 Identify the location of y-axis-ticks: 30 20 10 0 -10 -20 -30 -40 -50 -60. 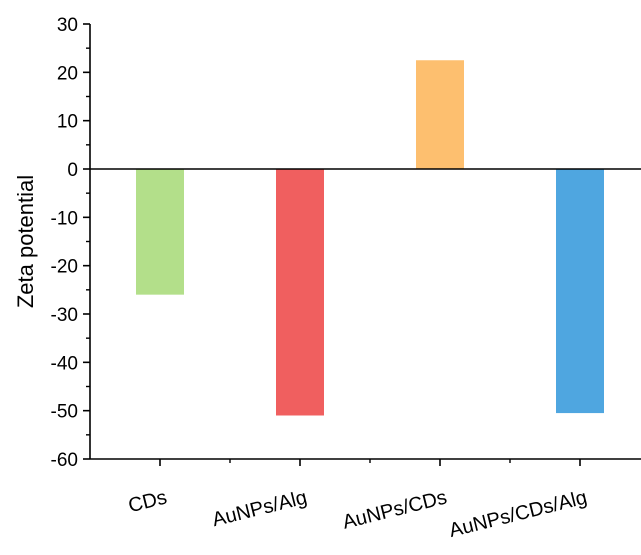
(70, 243).